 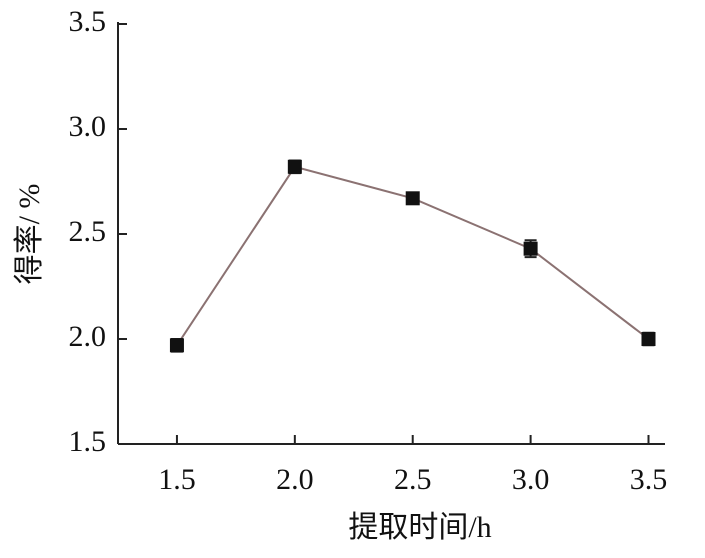 What do you see at coordinates (88, 126) in the screenshot?
I see `y-tick-label: 3.0` at bounding box center [88, 126].